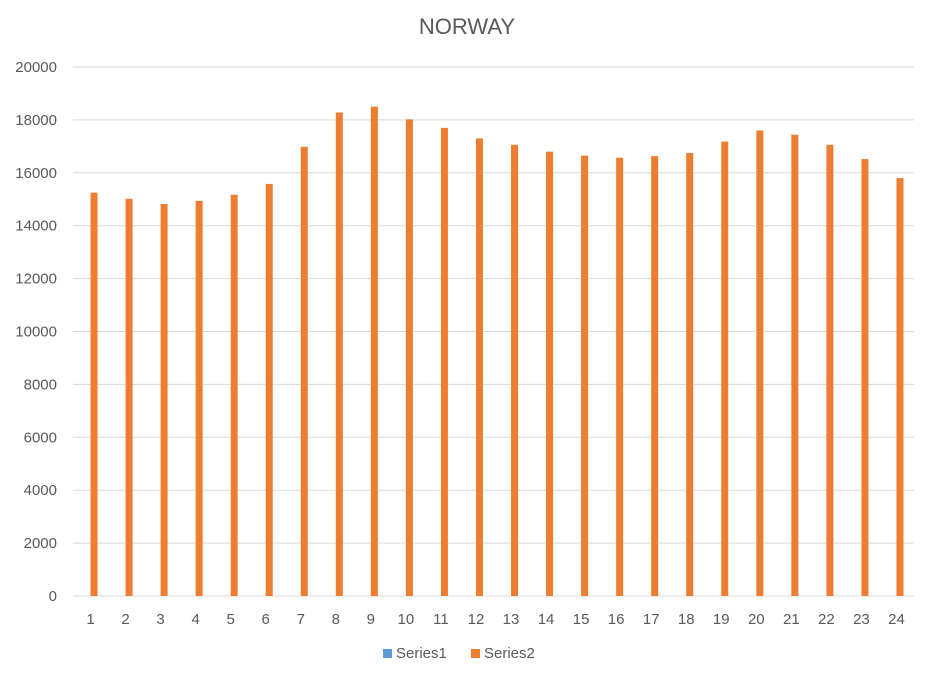 The width and height of the screenshot is (934, 682). What do you see at coordinates (546, 619) in the screenshot?
I see `x-tick-label: 14` at bounding box center [546, 619].